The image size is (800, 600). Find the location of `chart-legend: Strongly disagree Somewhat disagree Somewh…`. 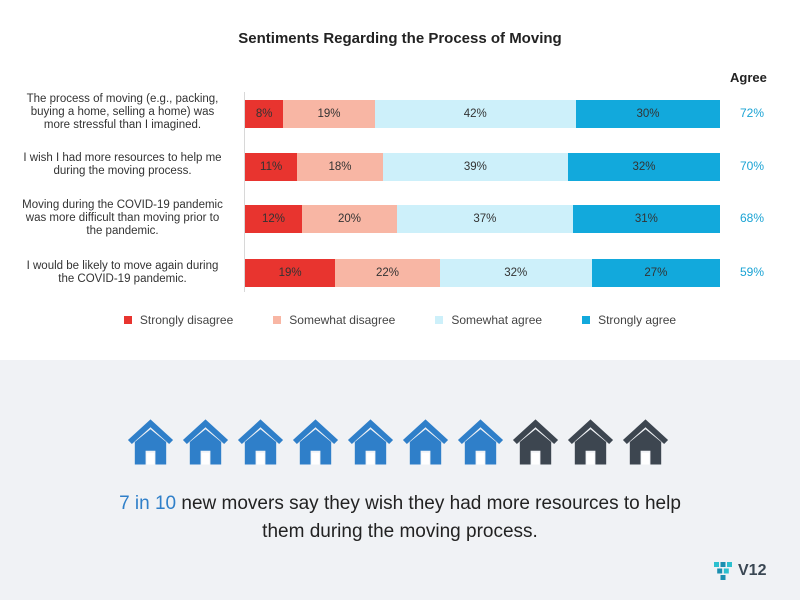

chart-legend: Strongly disagree Somewhat disagree Somewh… is located at coordinates (400, 320).